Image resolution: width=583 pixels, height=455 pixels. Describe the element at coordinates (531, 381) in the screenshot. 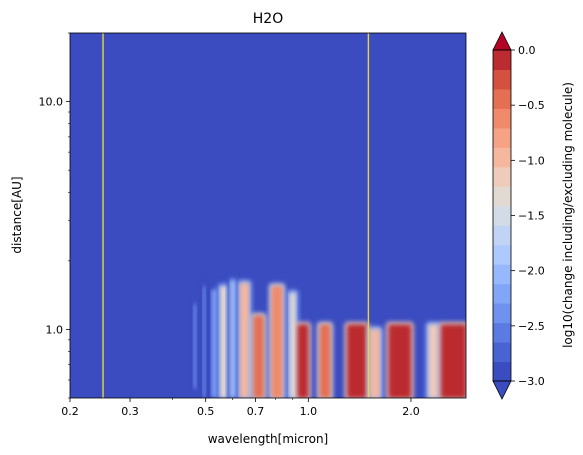

I see `colorbar-tick-label: −3.0` at that location.